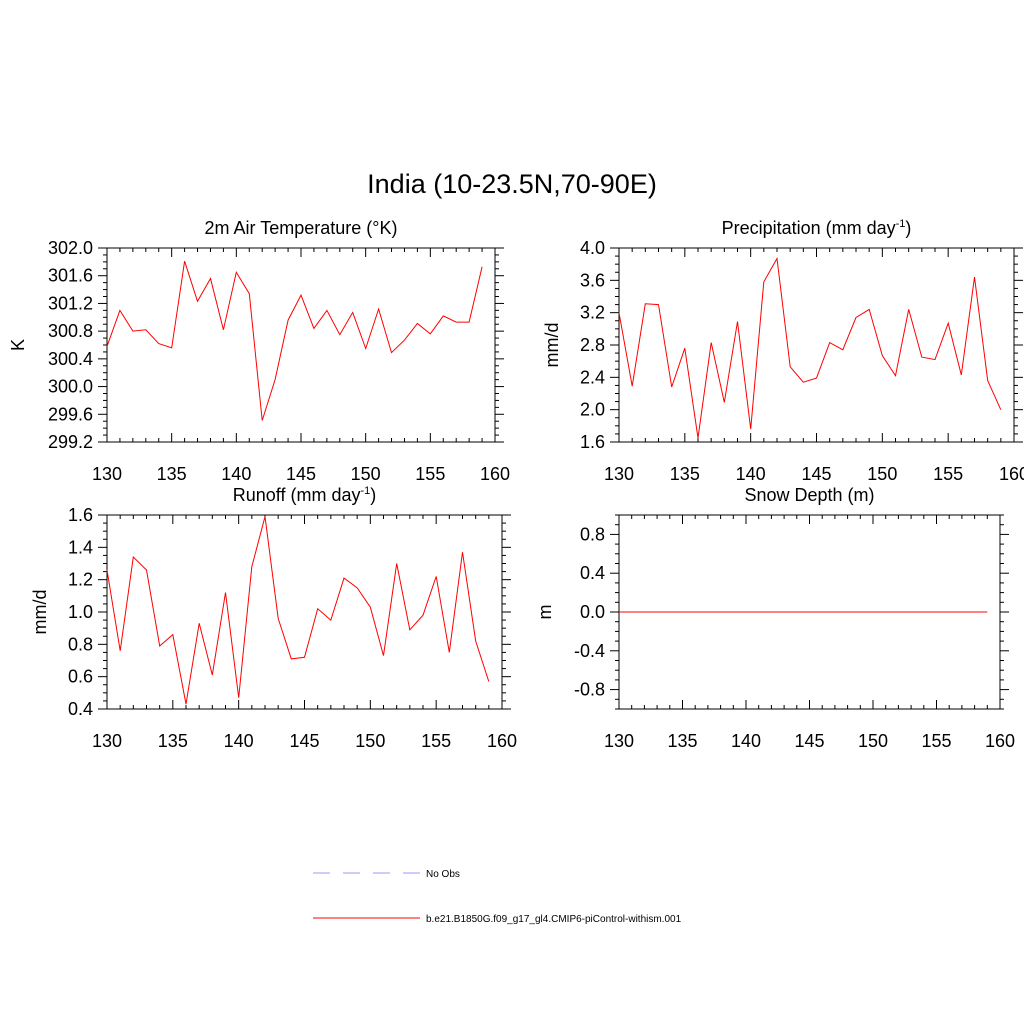 The width and height of the screenshot is (1024, 1024). What do you see at coordinates (70, 387) in the screenshot?
I see `y-tick-label: 300.0` at bounding box center [70, 387].